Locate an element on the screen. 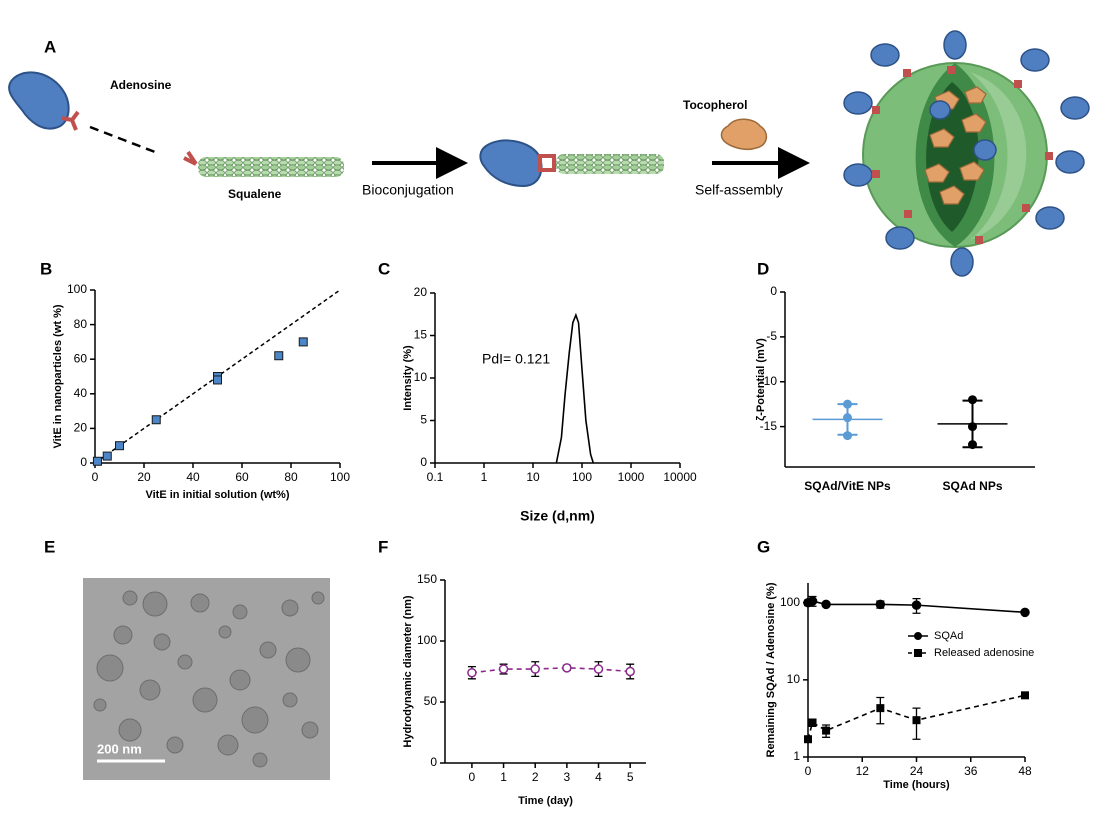 The image size is (1100, 819). y-axis-label: Intensity (%) is located at coordinates (408, 378).